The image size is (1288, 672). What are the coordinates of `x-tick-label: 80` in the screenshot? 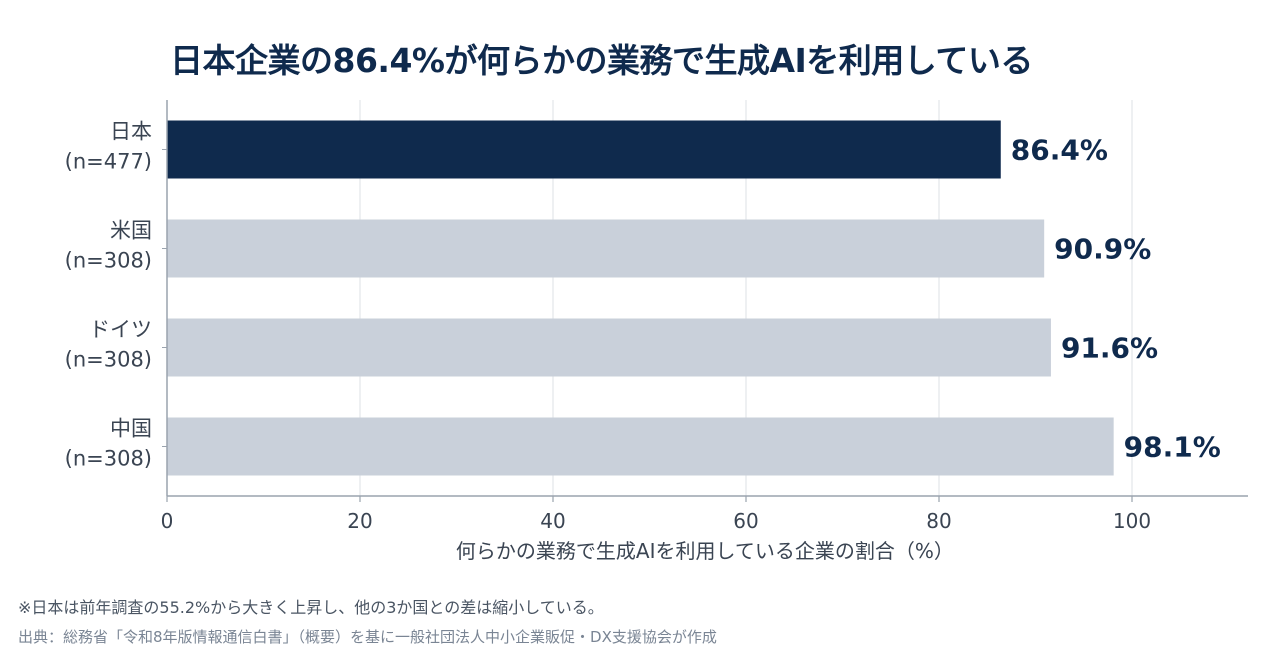 It's located at (938, 521).